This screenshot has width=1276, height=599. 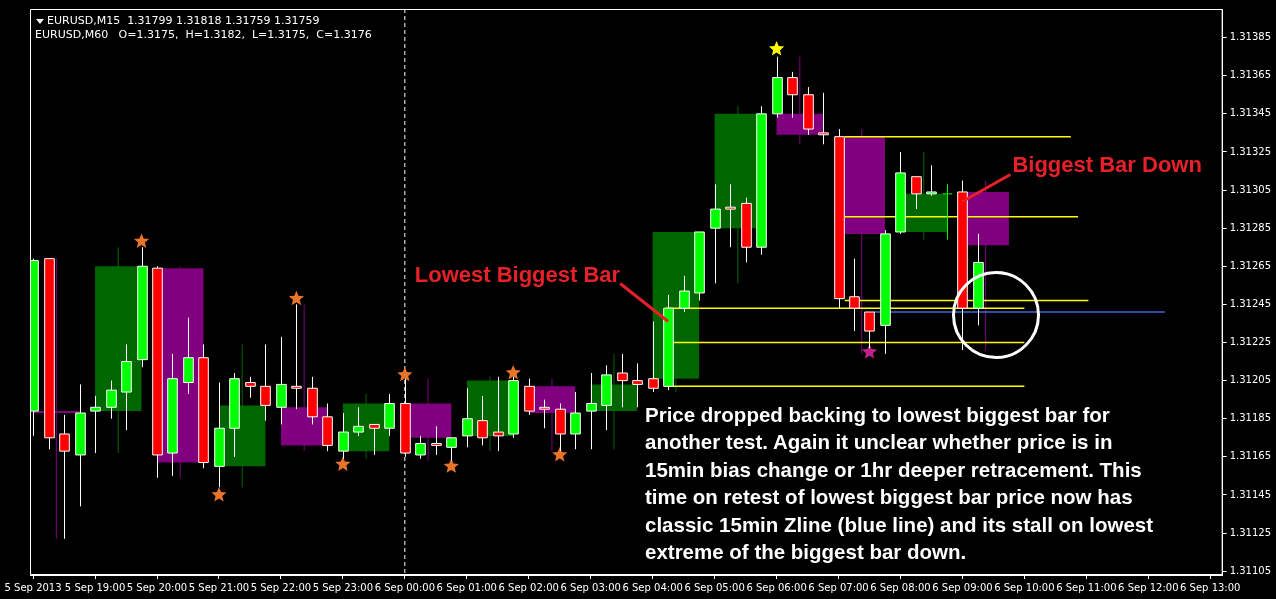 What do you see at coordinates (1086, 587) in the screenshot?
I see `x-tick-label: 6 Sep 11:00` at bounding box center [1086, 587].